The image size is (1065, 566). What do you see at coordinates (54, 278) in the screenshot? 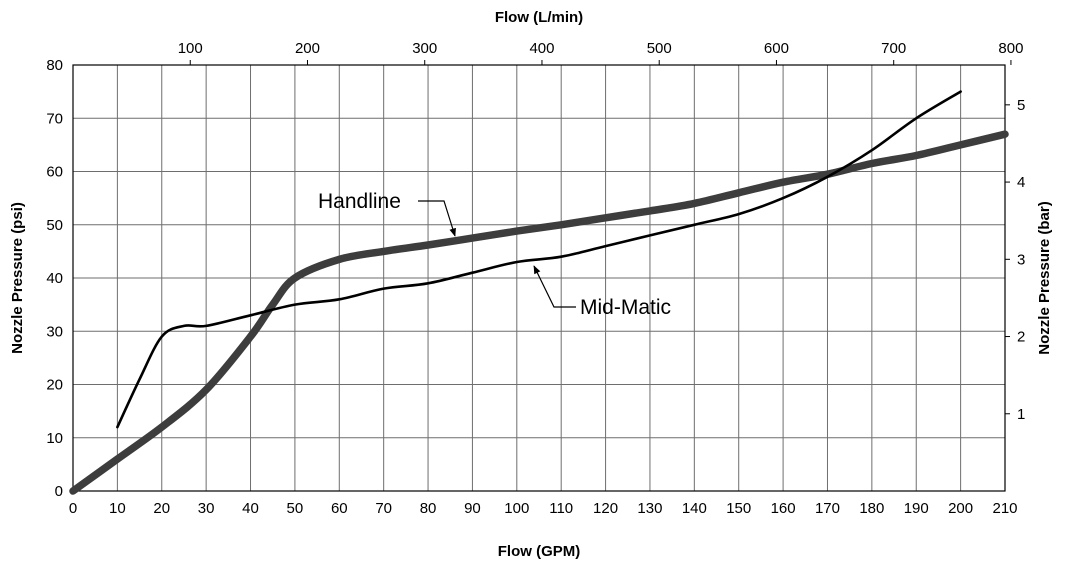
I see `y-tick-label: 40` at bounding box center [54, 278].